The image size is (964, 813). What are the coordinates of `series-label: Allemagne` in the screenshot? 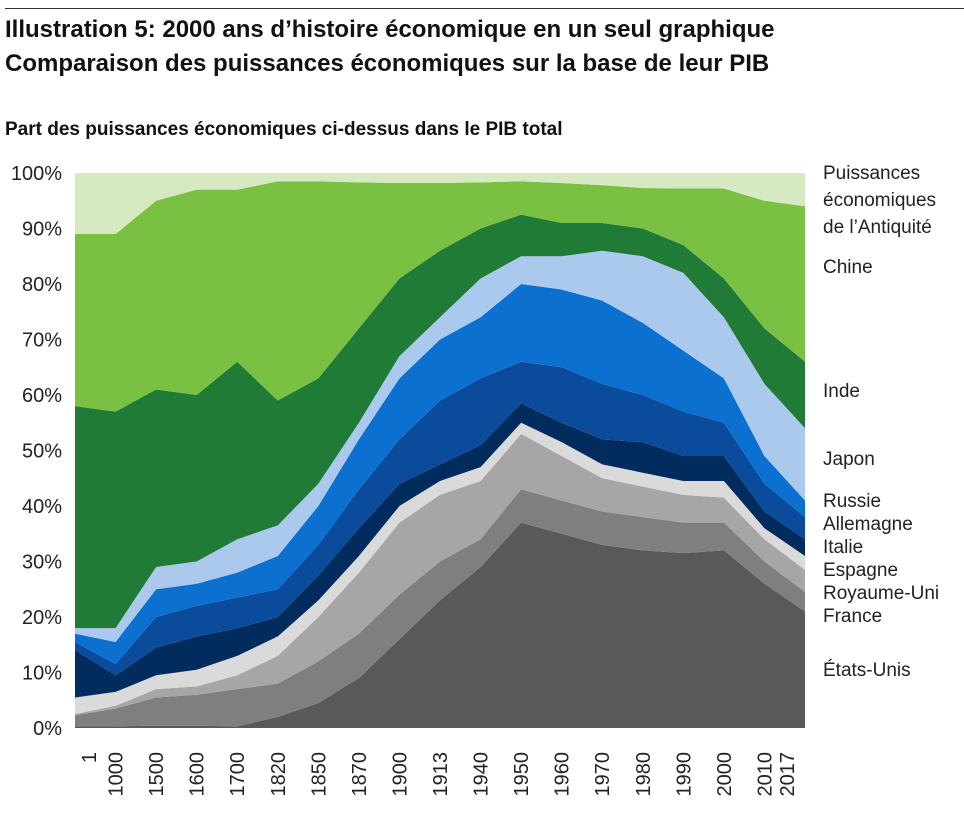 It's located at (868, 524).